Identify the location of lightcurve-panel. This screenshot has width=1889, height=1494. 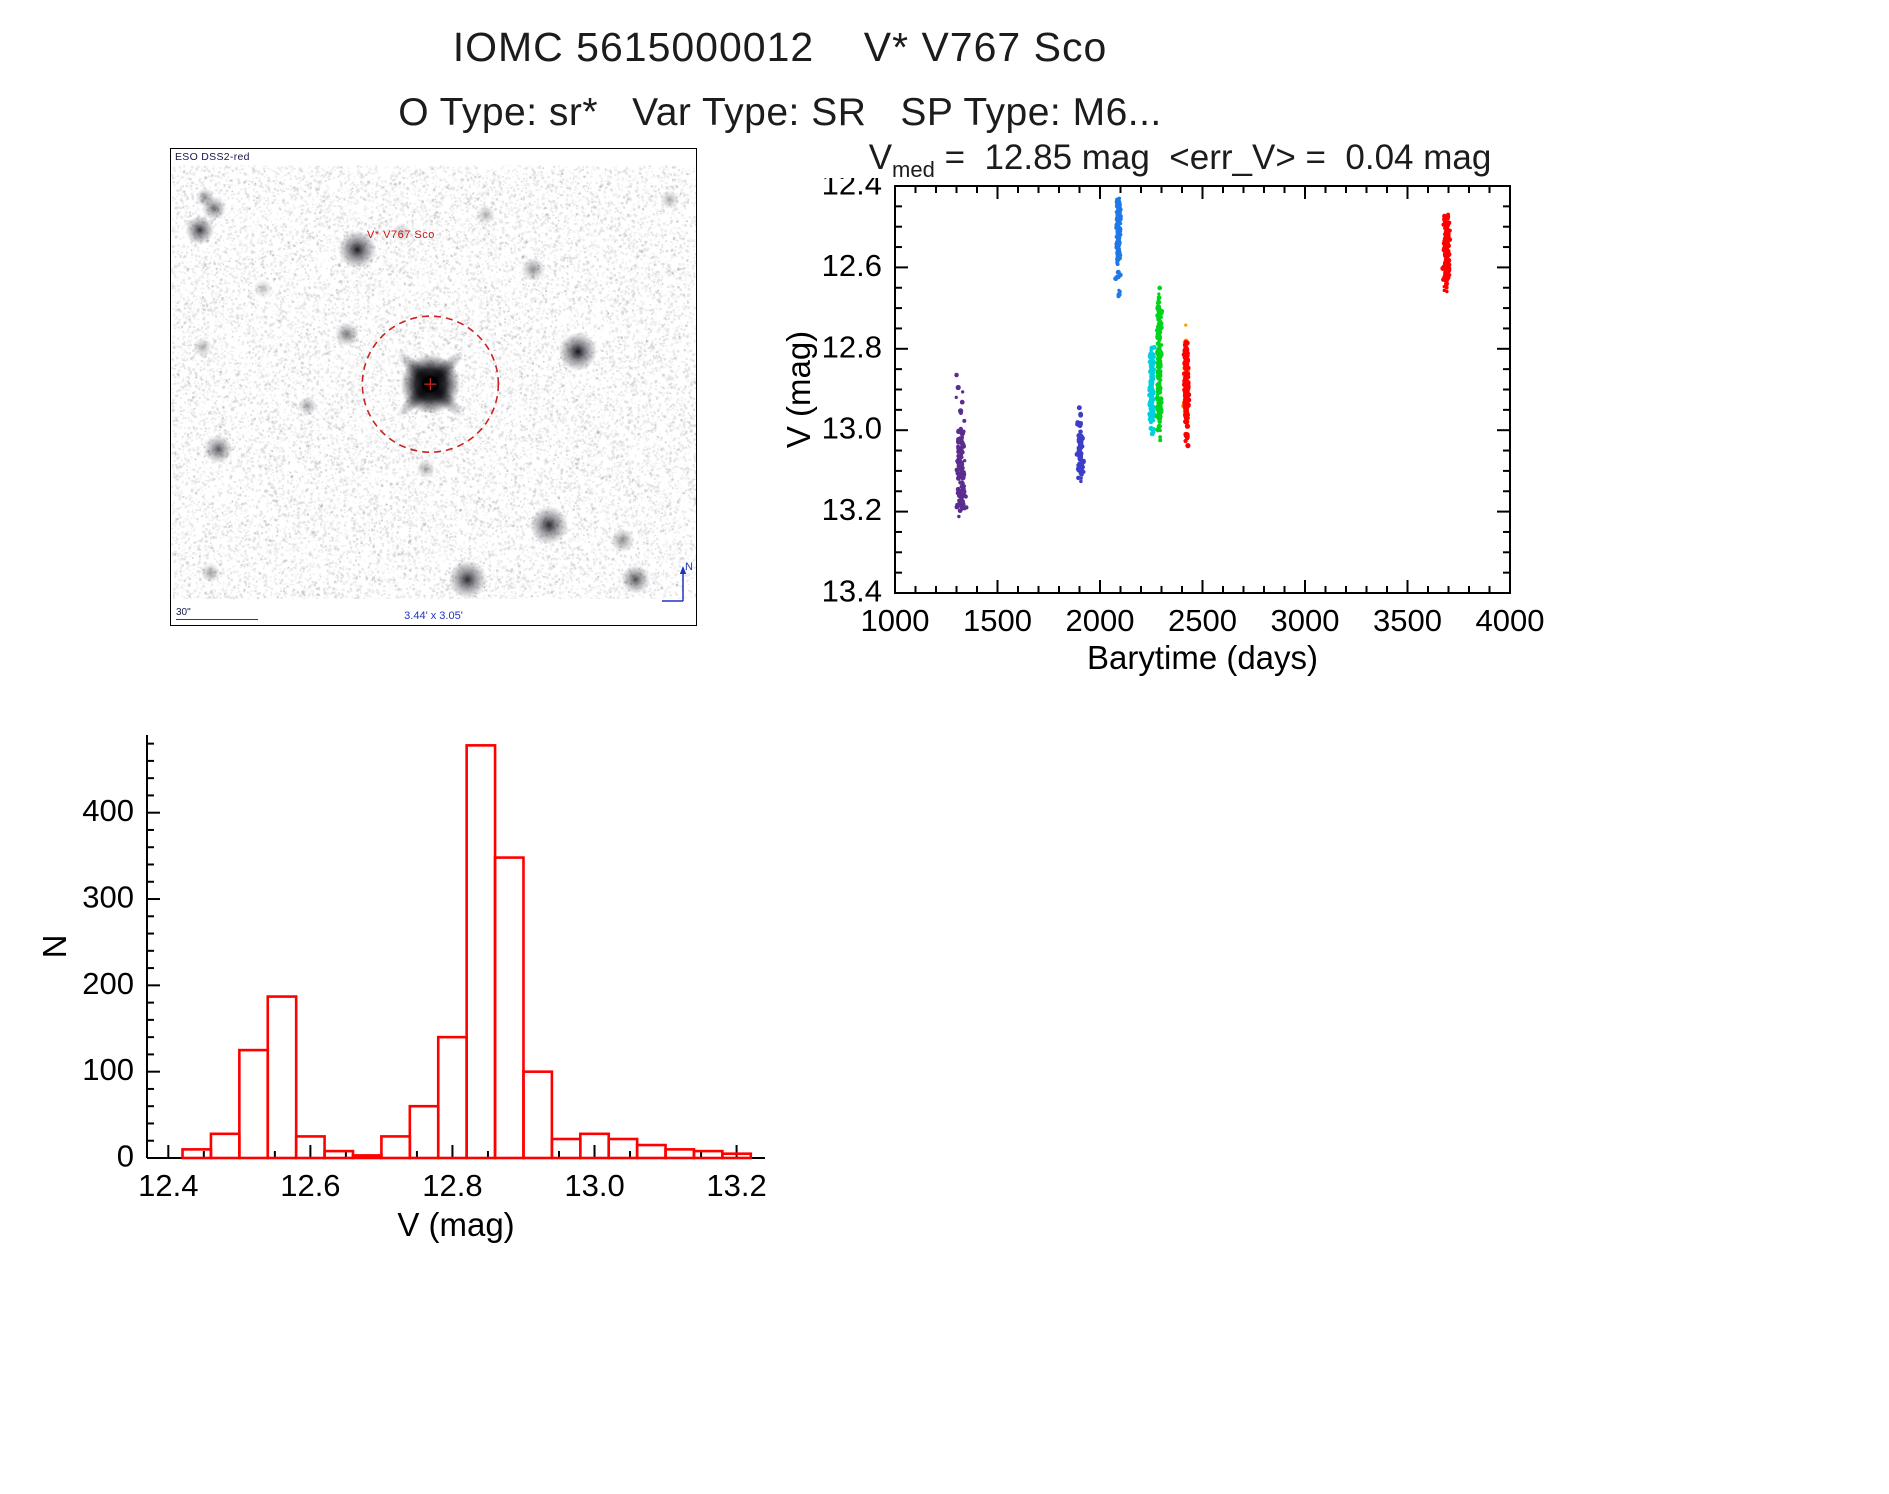
(1165, 440).